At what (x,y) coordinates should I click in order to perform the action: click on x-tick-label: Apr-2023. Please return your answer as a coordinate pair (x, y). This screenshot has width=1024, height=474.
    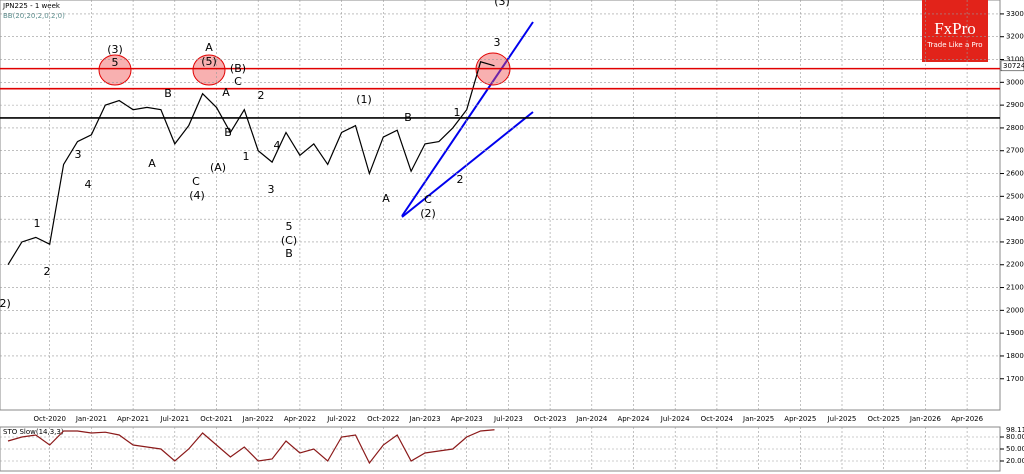
    Looking at the image, I should click on (467, 419).